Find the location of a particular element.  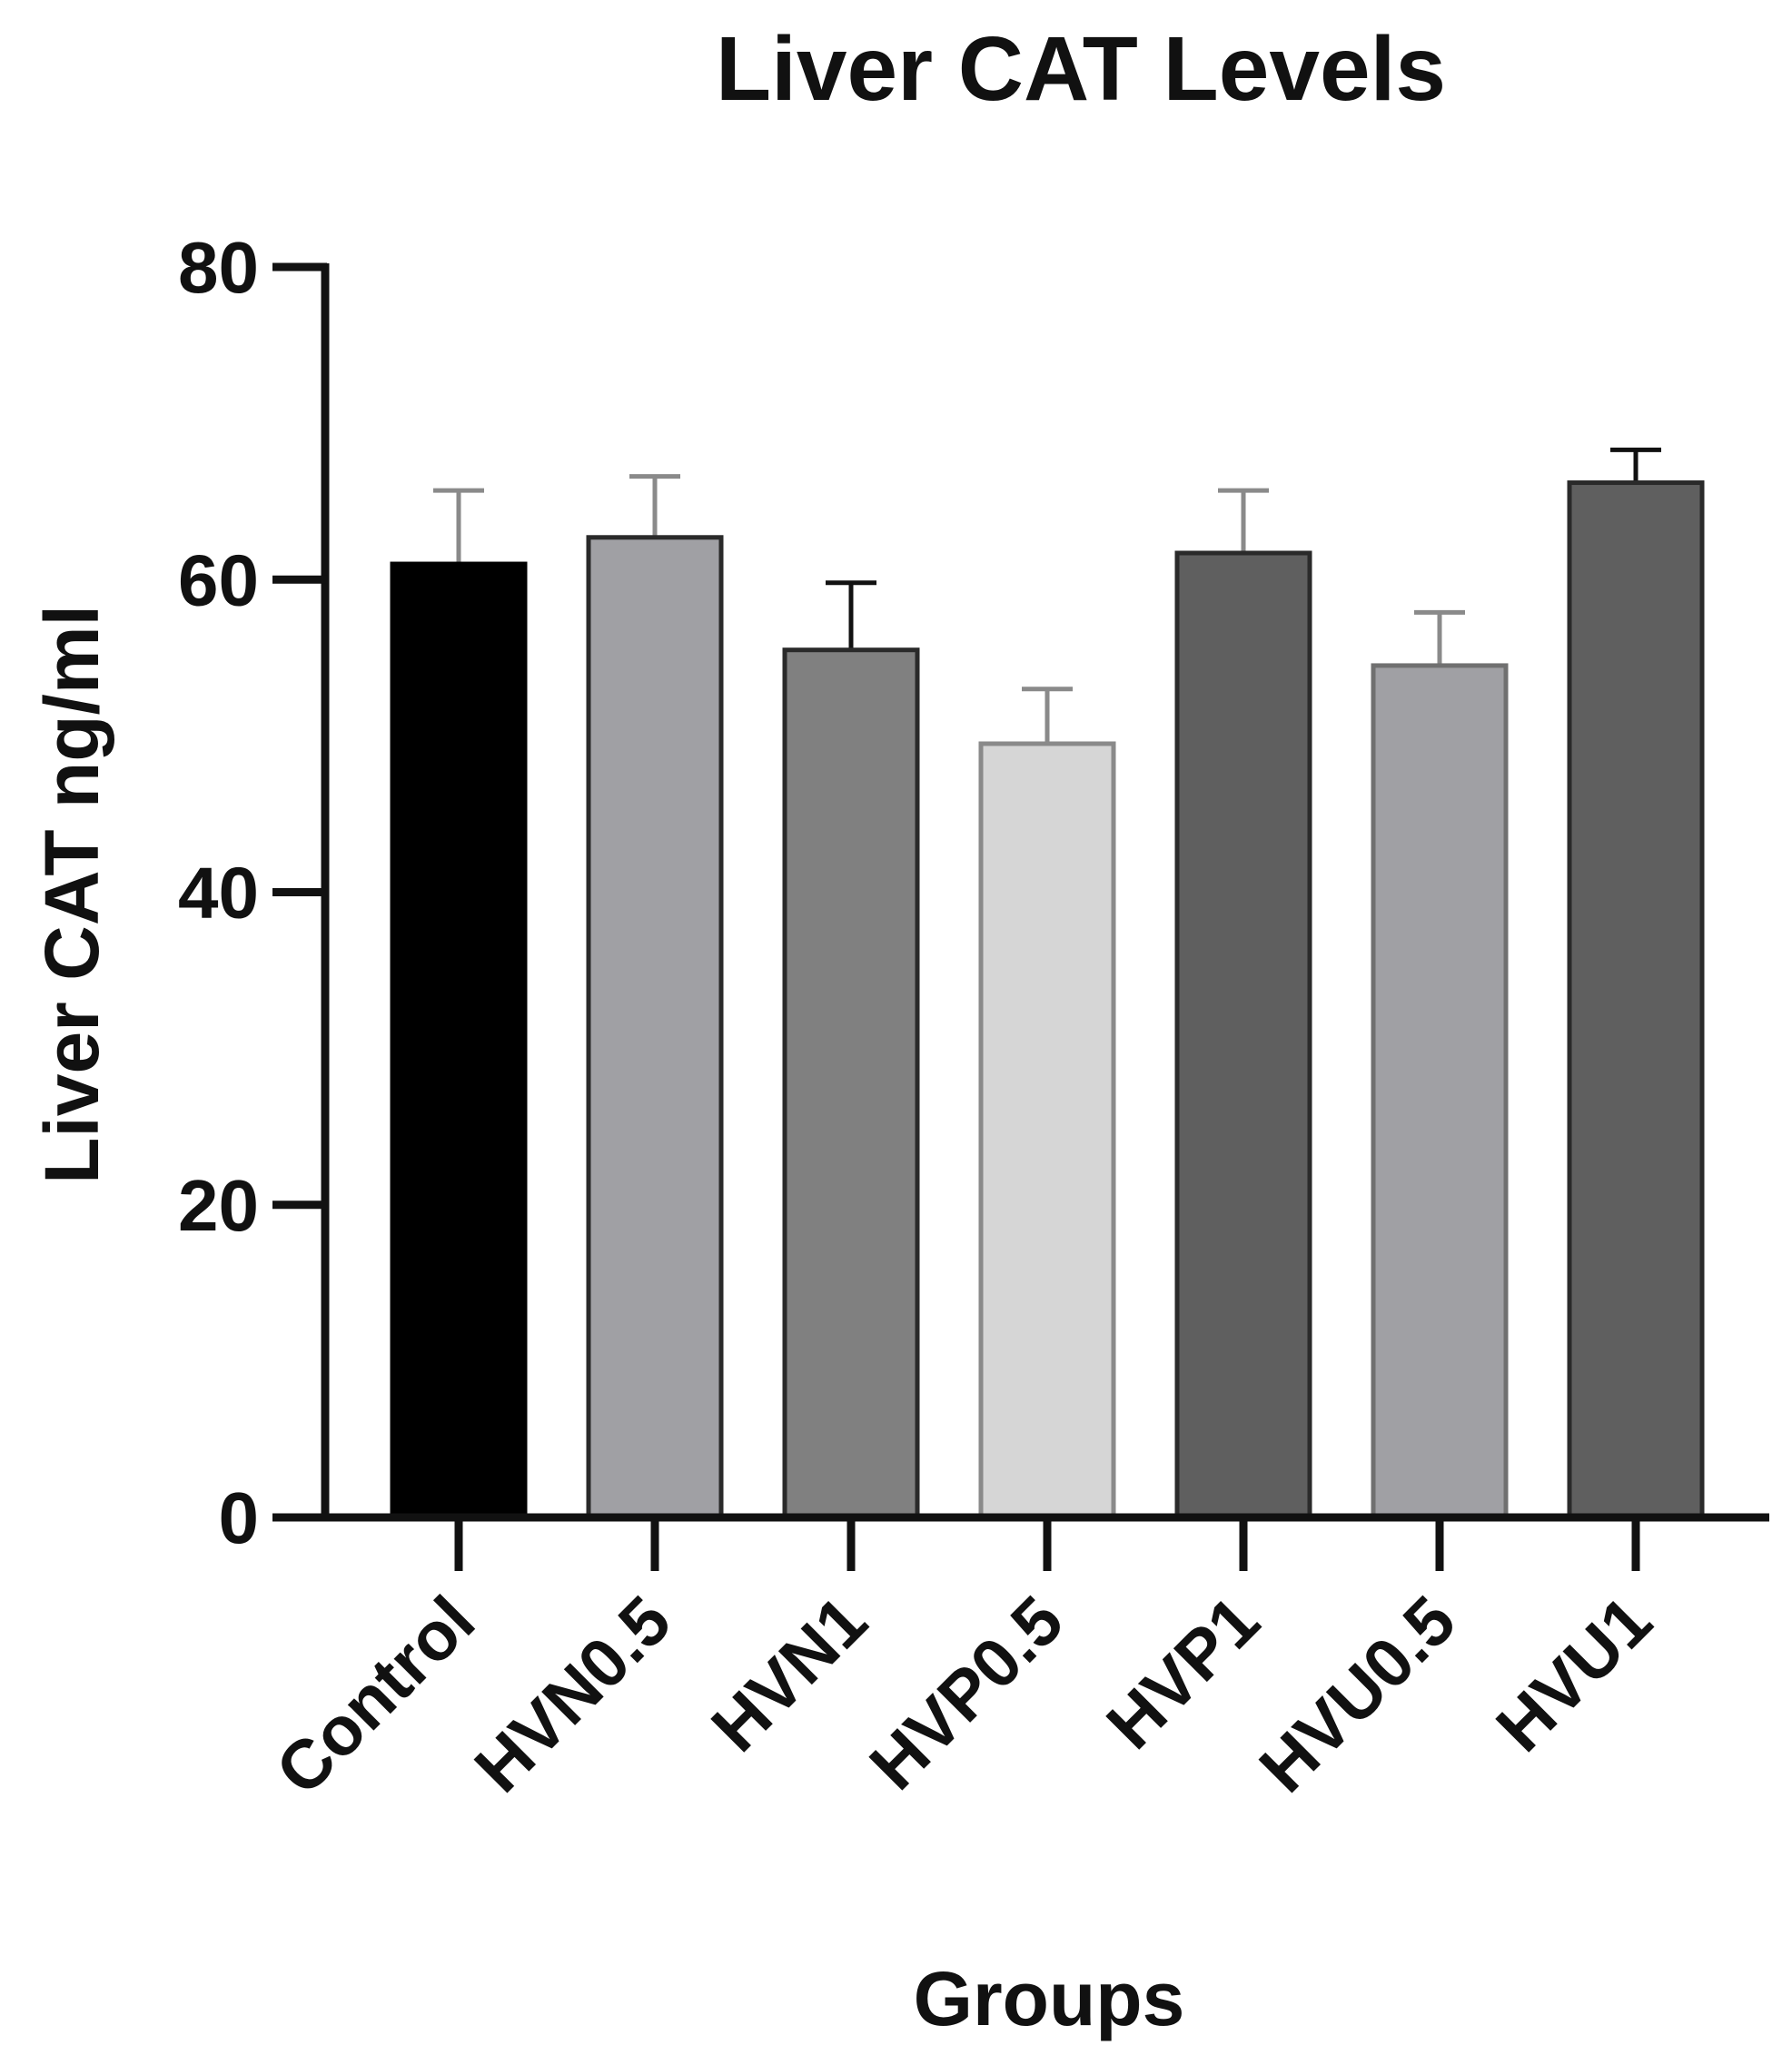

y-tick-label: 0 is located at coordinates (239, 1517).